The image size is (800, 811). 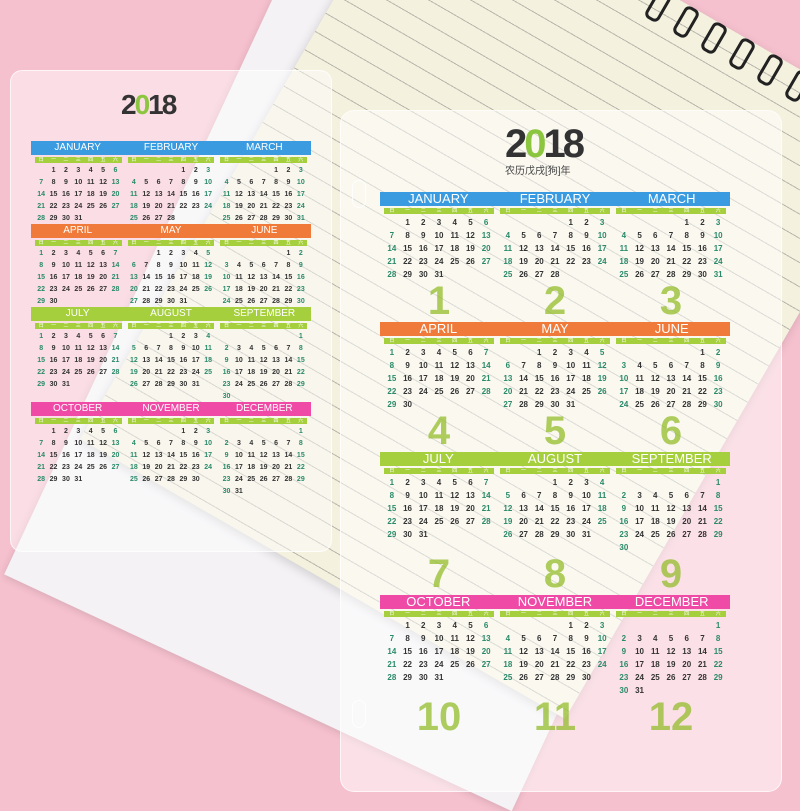 What do you see at coordinates (555, 431) in the screenshot?
I see `month-watermark-number: 5` at bounding box center [555, 431].